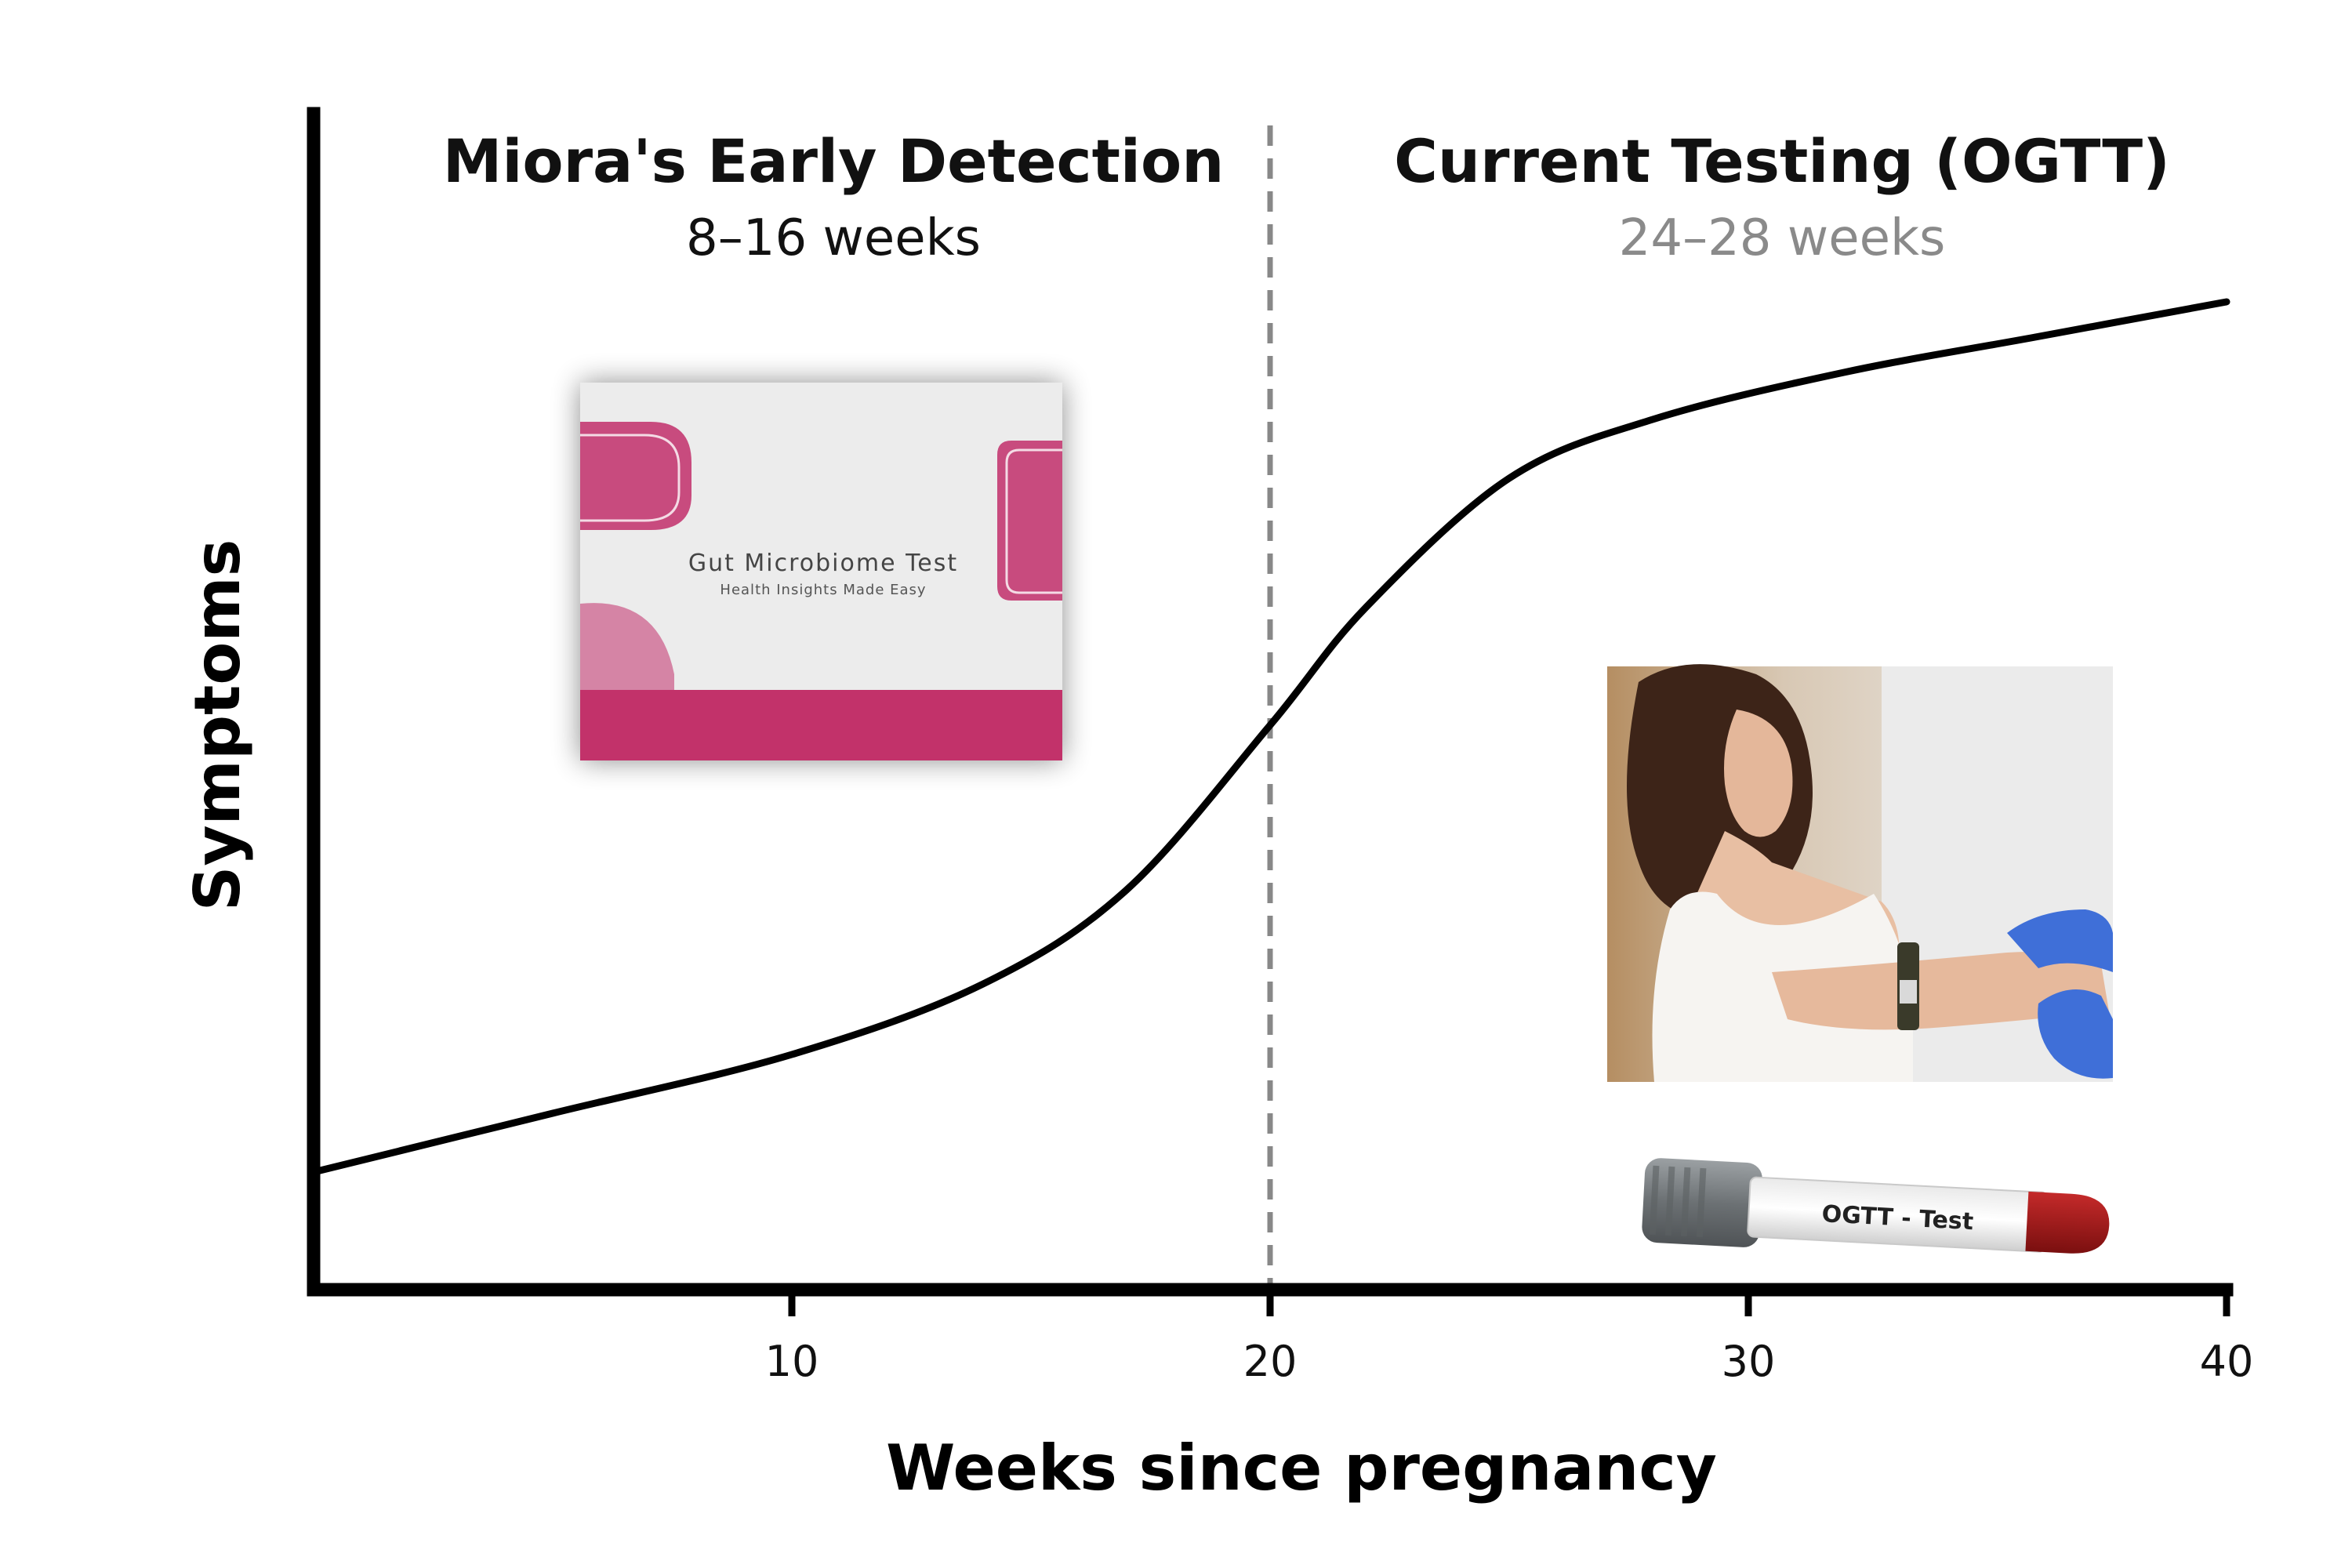  What do you see at coordinates (1782, 161) in the screenshot?
I see `current-testing-title: Current Testing (OGTT)` at bounding box center [1782, 161].